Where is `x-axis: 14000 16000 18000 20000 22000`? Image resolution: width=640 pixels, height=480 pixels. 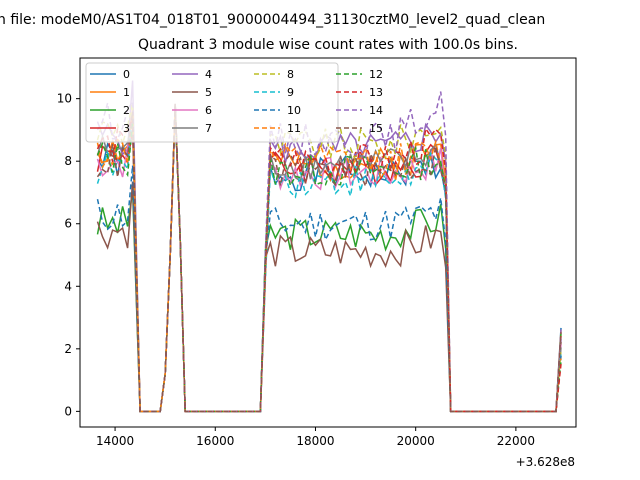 x-axis: 14000 16000 18000 20000 22000 is located at coordinates (315, 437).